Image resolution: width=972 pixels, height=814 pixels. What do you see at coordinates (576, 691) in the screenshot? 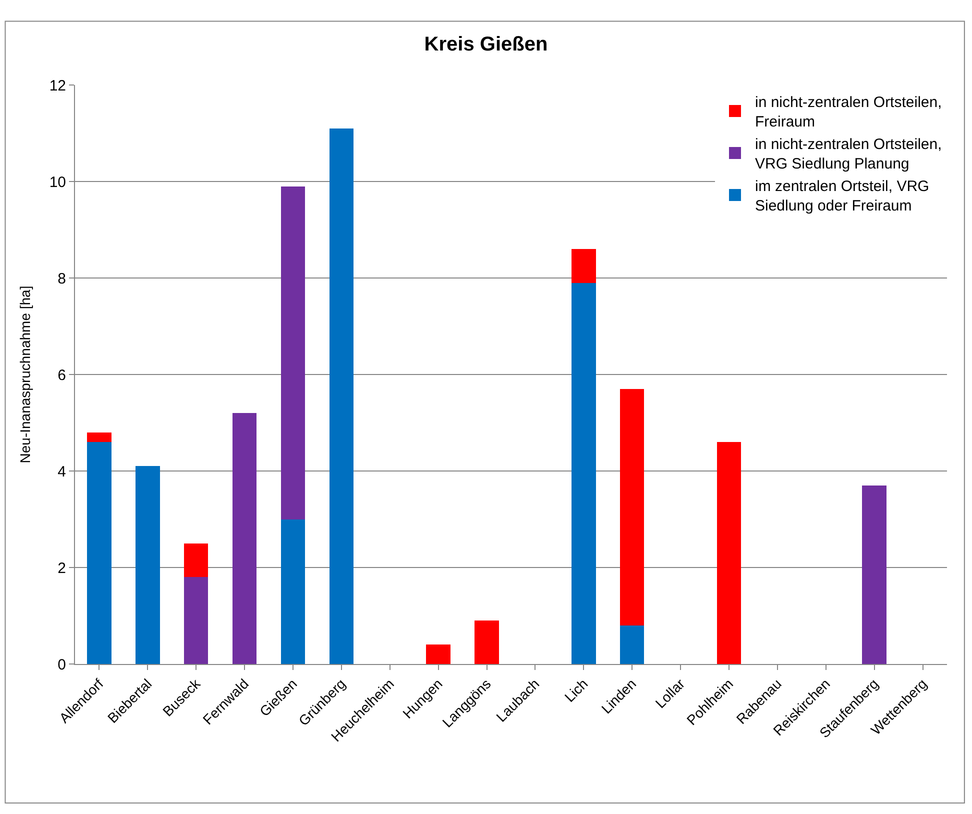
I see `x-tick-label: Lich` at bounding box center [576, 691].